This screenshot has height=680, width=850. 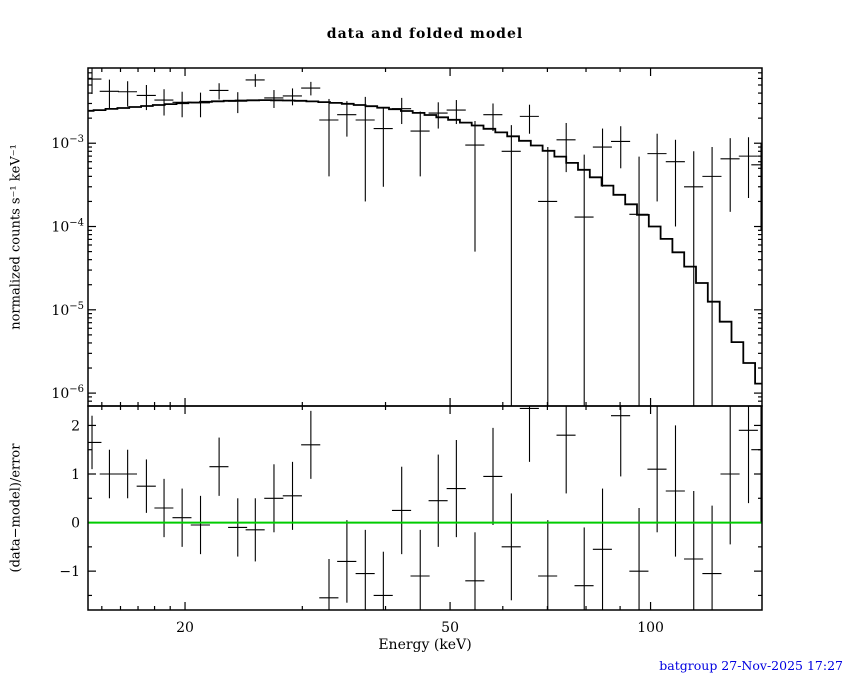 I want to click on svg-text: −1, so click(x=69, y=572).